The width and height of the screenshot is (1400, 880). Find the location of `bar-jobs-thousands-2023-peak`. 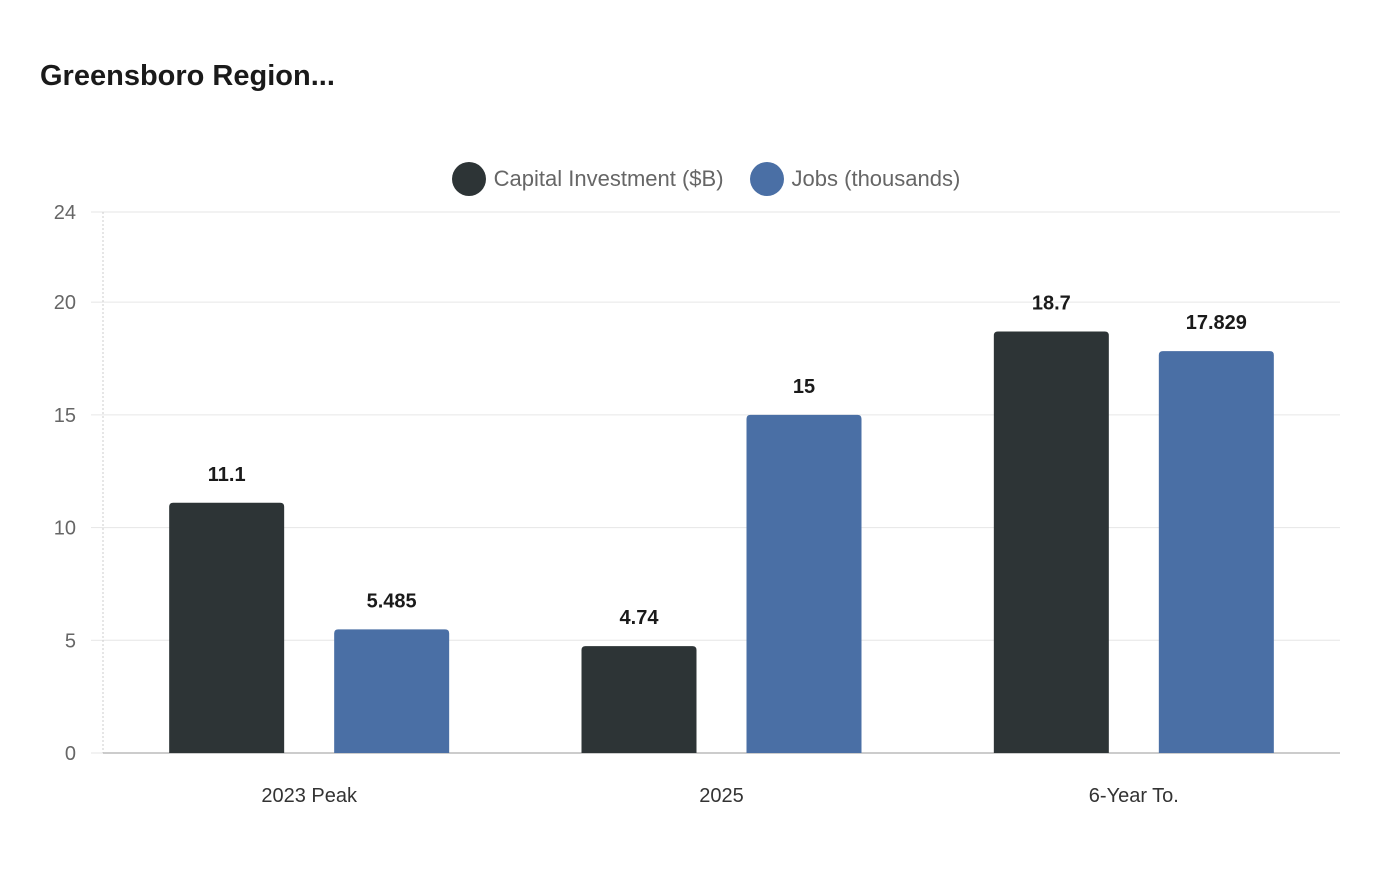

bar-jobs-thousands-2023-peak is located at coordinates (392, 691).